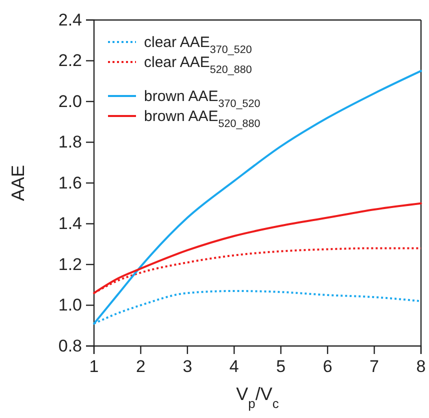 The height and width of the screenshot is (418, 429). What do you see at coordinates (198, 45) in the screenshot?
I see `legend-label: clear AAE$_{370_520}$` at bounding box center [198, 45].